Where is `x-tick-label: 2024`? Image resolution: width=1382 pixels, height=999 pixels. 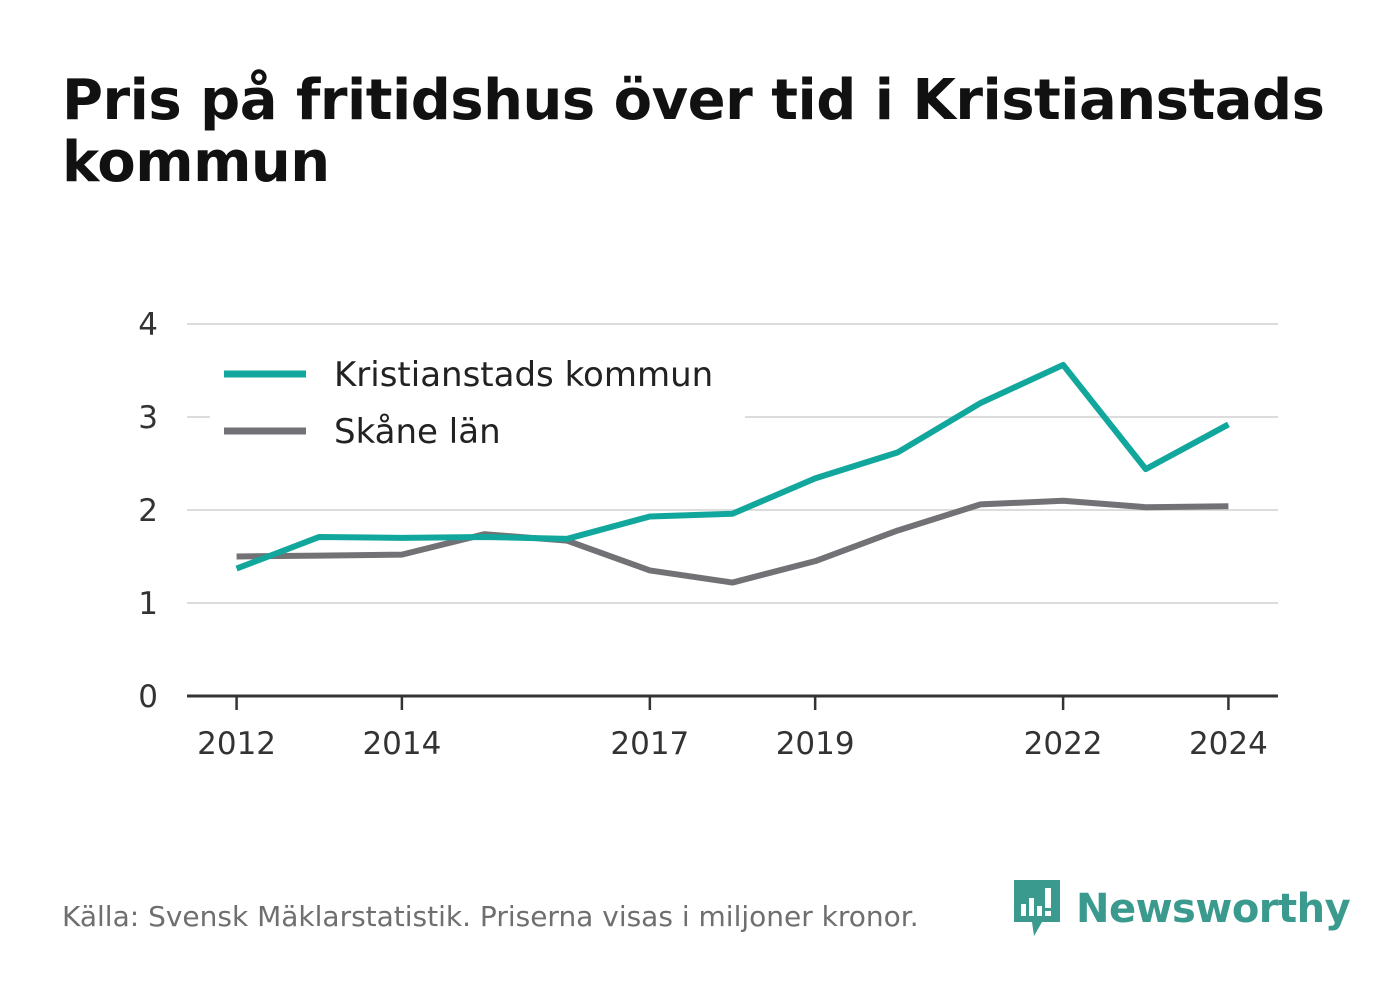 x-tick-label: 2024 is located at coordinates (1228, 744).